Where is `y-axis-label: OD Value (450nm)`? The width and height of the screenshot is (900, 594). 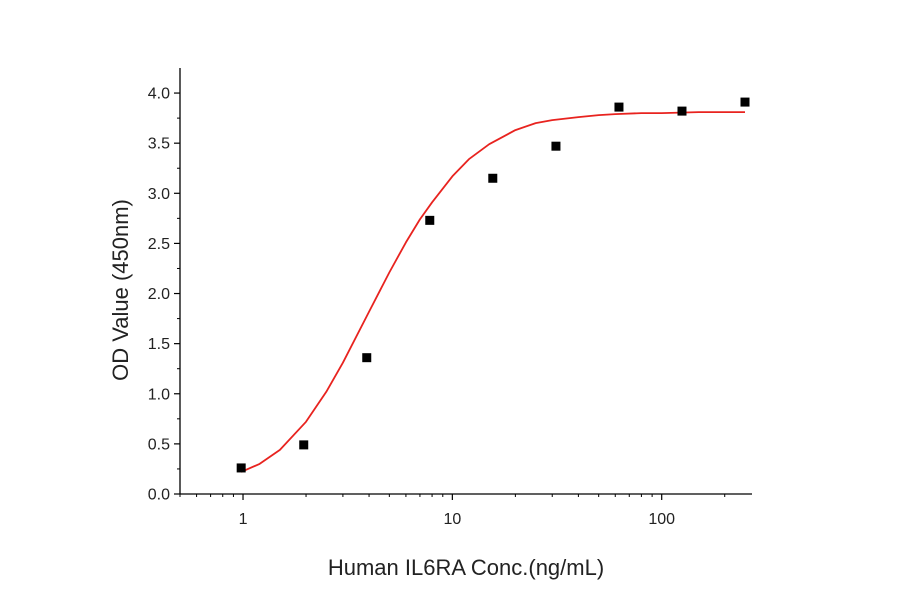 y-axis-label: OD Value (450nm) is located at coordinates (120, 290).